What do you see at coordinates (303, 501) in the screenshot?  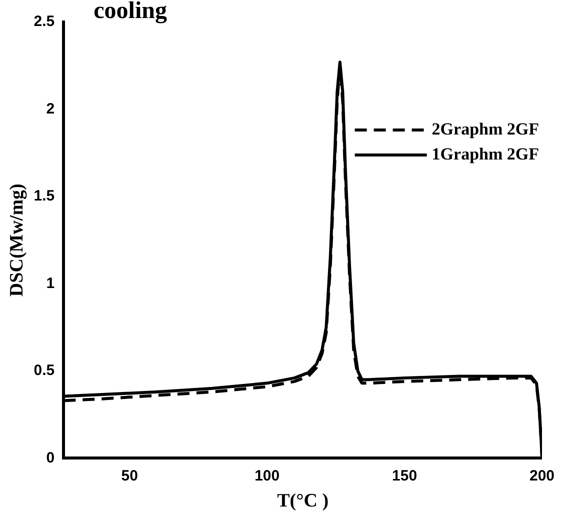 I see `x-axis-title: T(°C )` at bounding box center [303, 501].